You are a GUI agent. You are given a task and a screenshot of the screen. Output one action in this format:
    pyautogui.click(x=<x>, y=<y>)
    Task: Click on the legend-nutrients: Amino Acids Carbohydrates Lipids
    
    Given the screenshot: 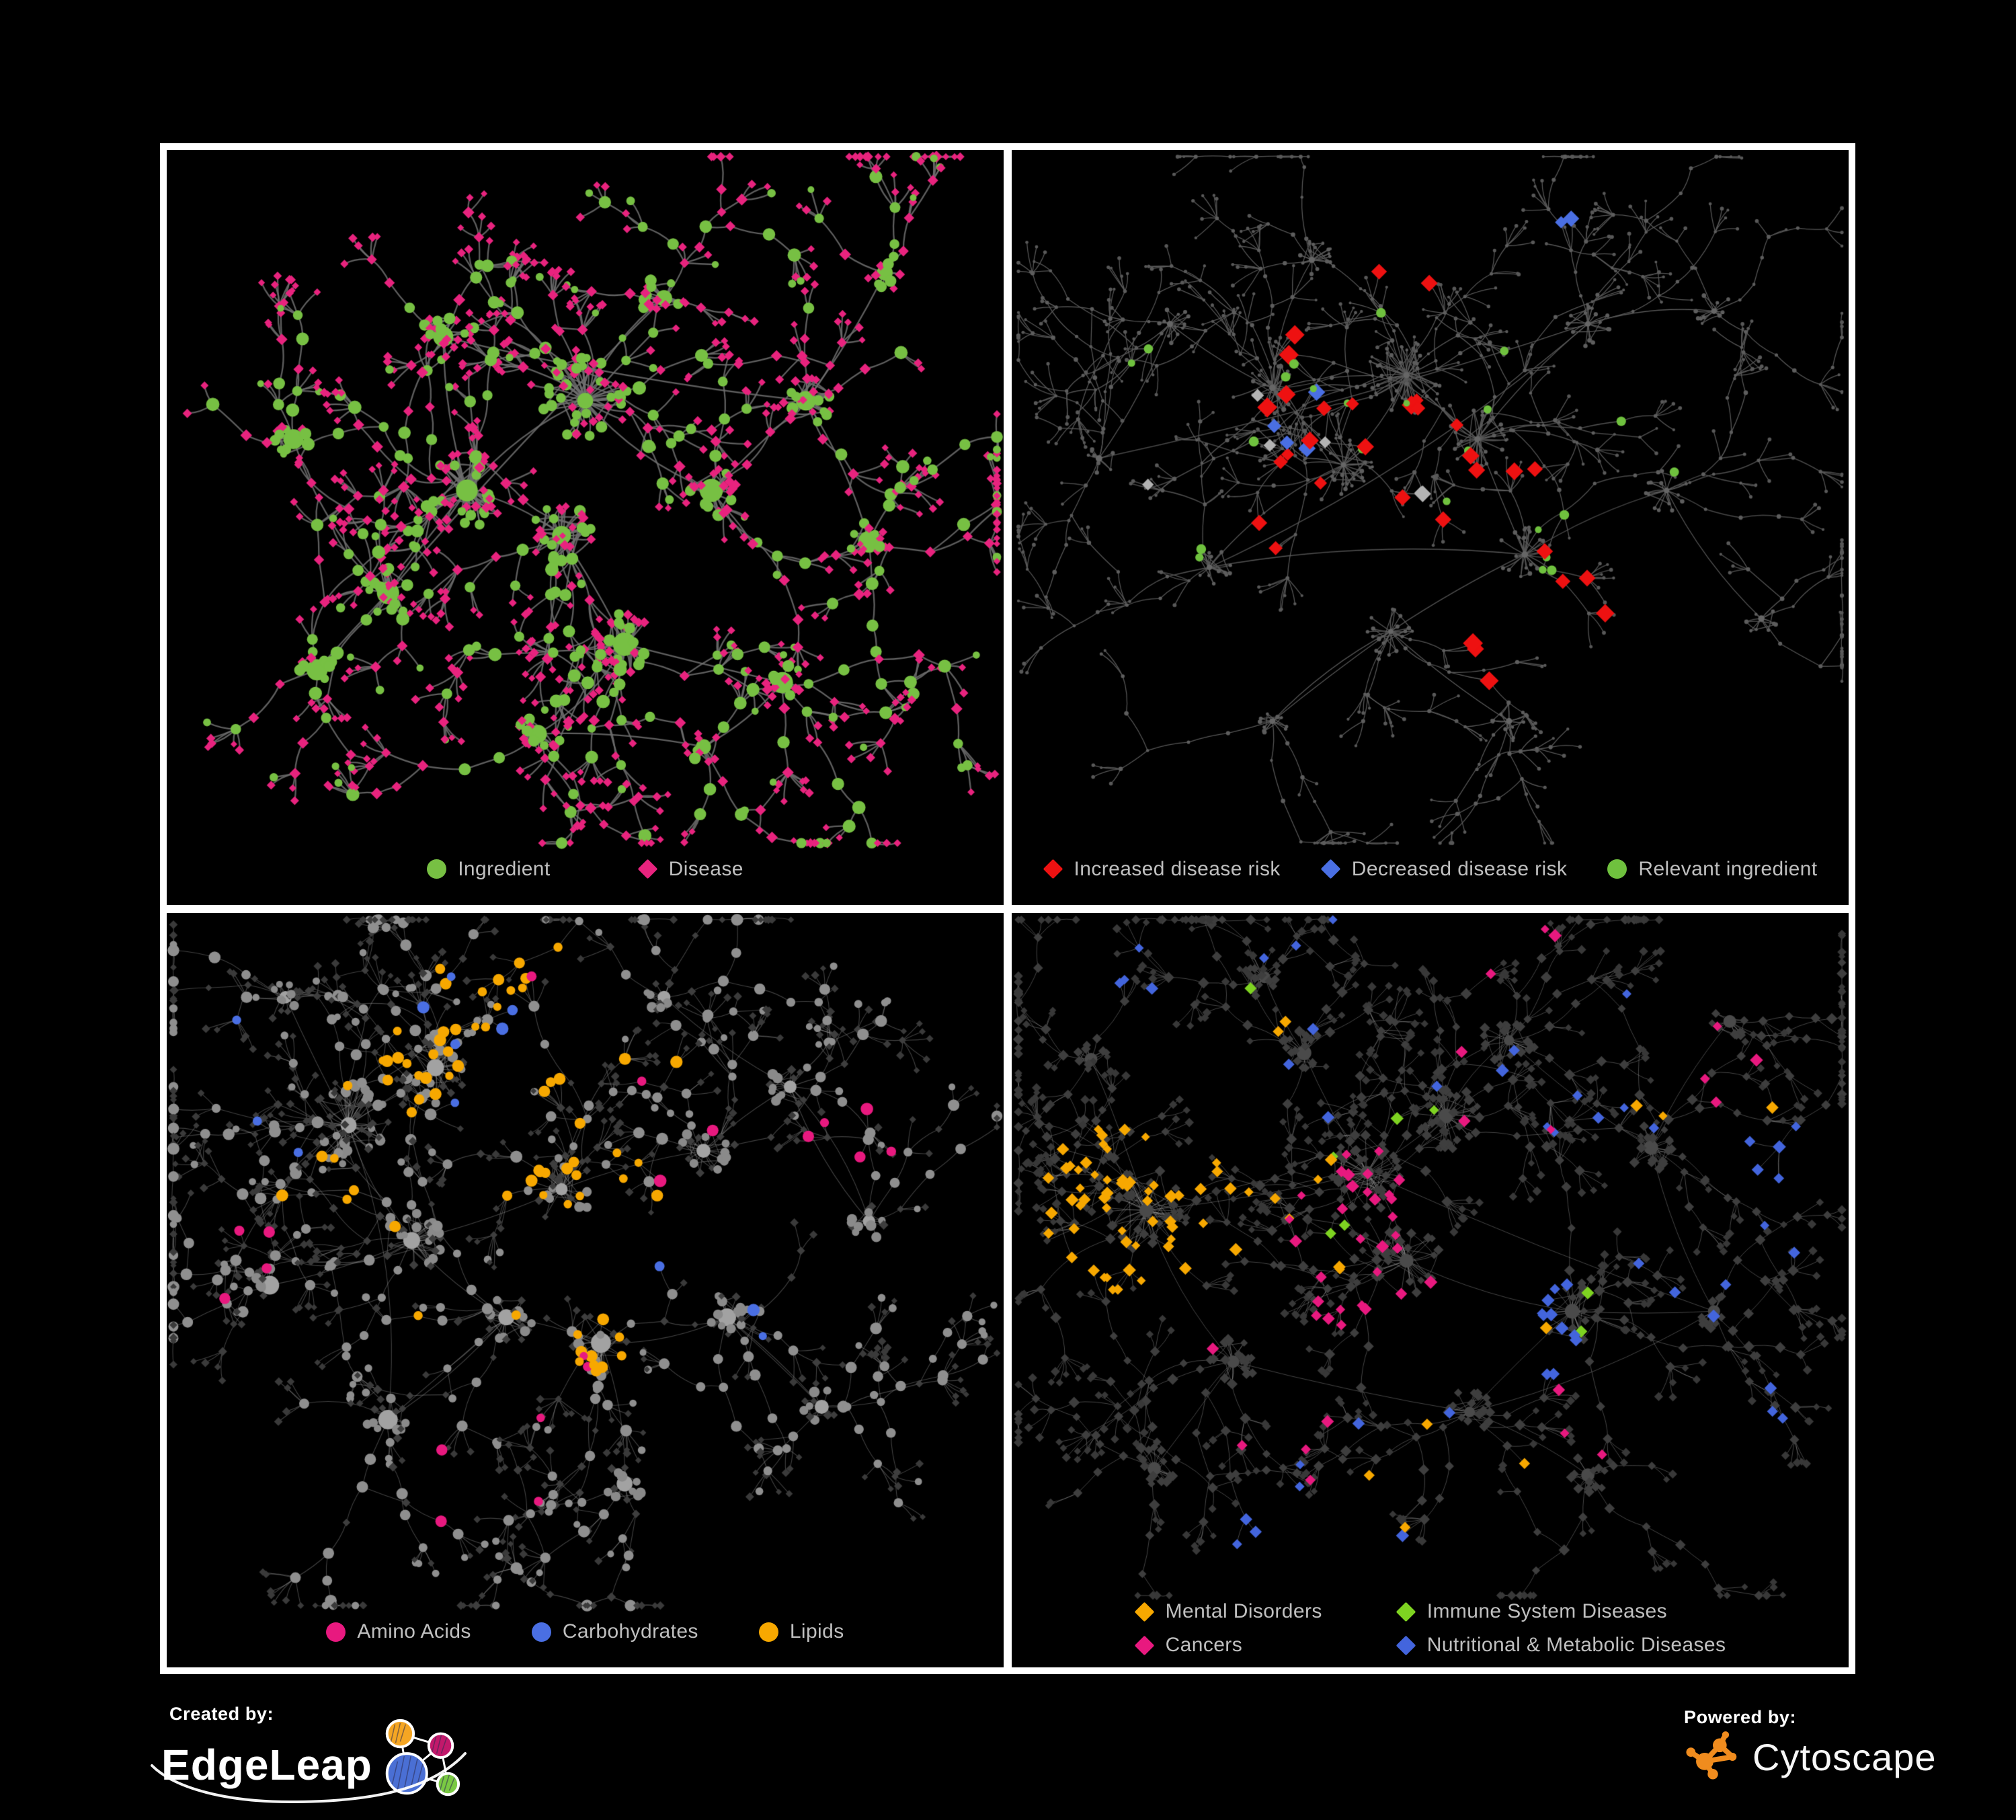 What is the action you would take?
    pyautogui.click(x=585, y=1631)
    